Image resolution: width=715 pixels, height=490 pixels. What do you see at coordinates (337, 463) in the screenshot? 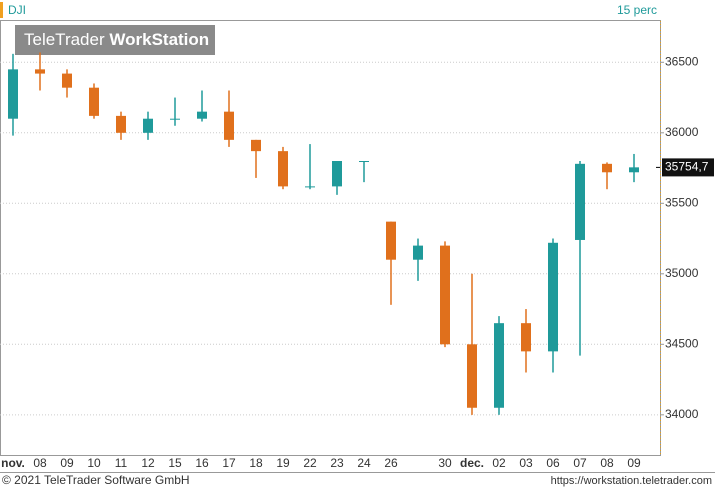
I see `x-tick-label: 23` at bounding box center [337, 463].